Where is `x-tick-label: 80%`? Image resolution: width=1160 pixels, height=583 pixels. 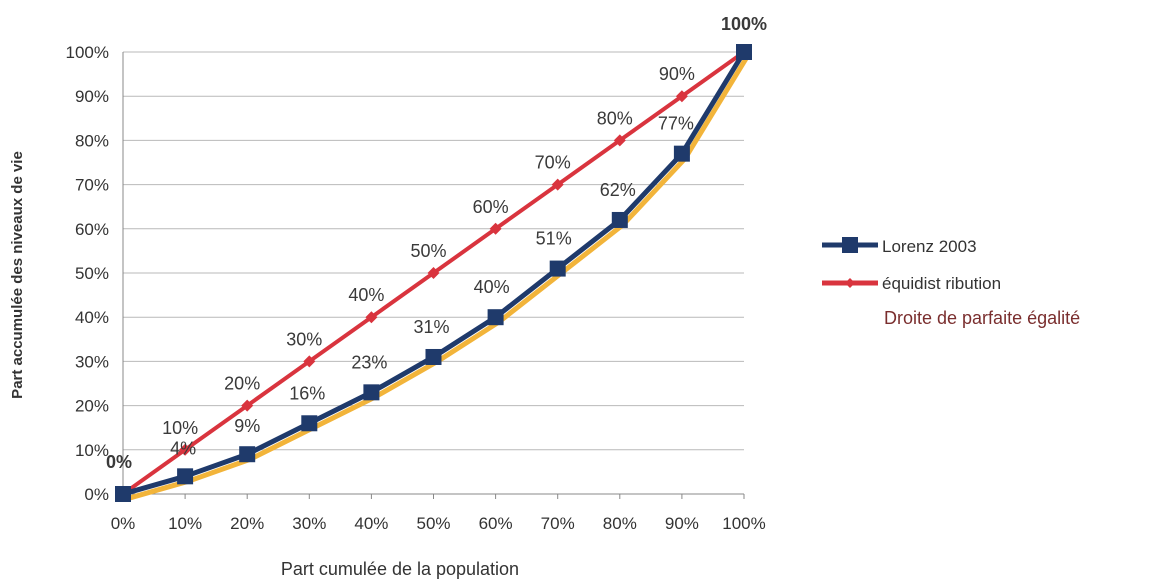 x-tick-label: 80% is located at coordinates (620, 523).